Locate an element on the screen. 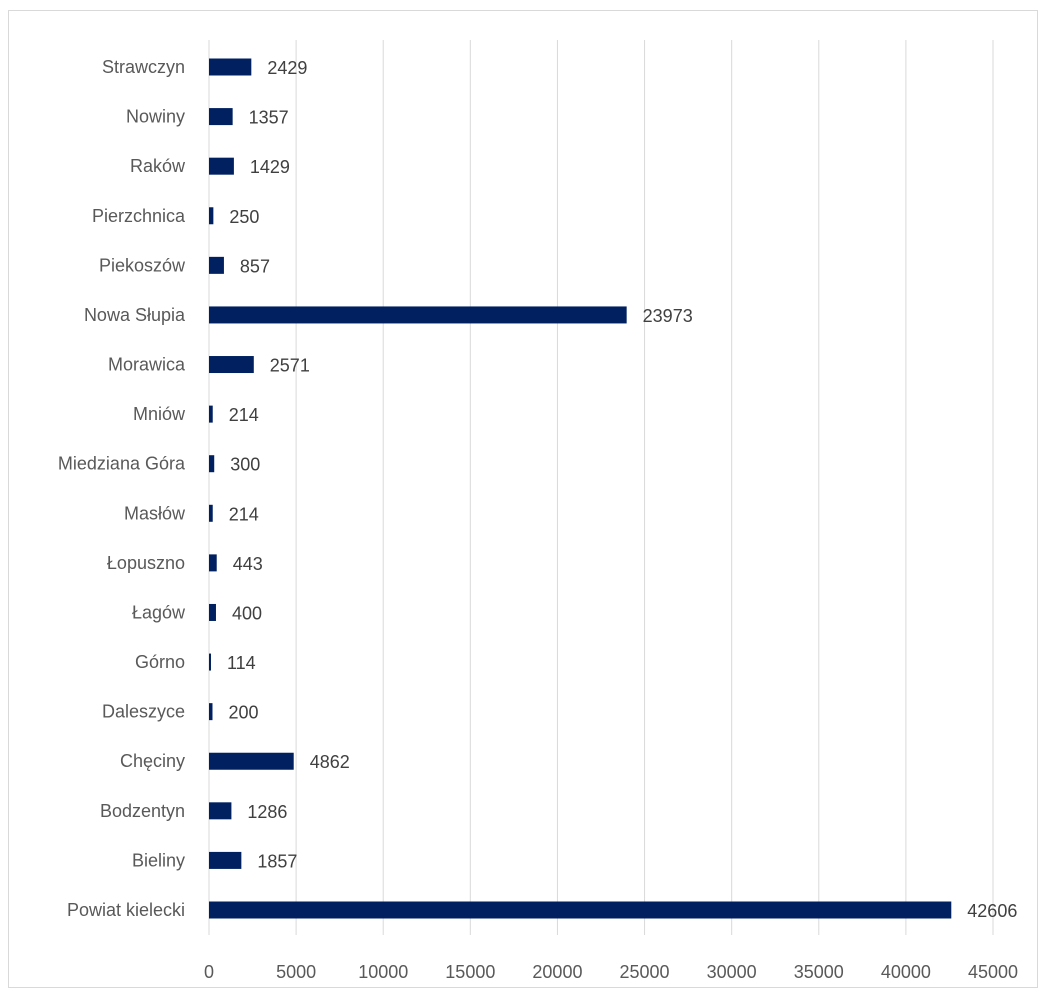 The image size is (1041, 988). category-label: Łopuszno is located at coordinates (146, 563).